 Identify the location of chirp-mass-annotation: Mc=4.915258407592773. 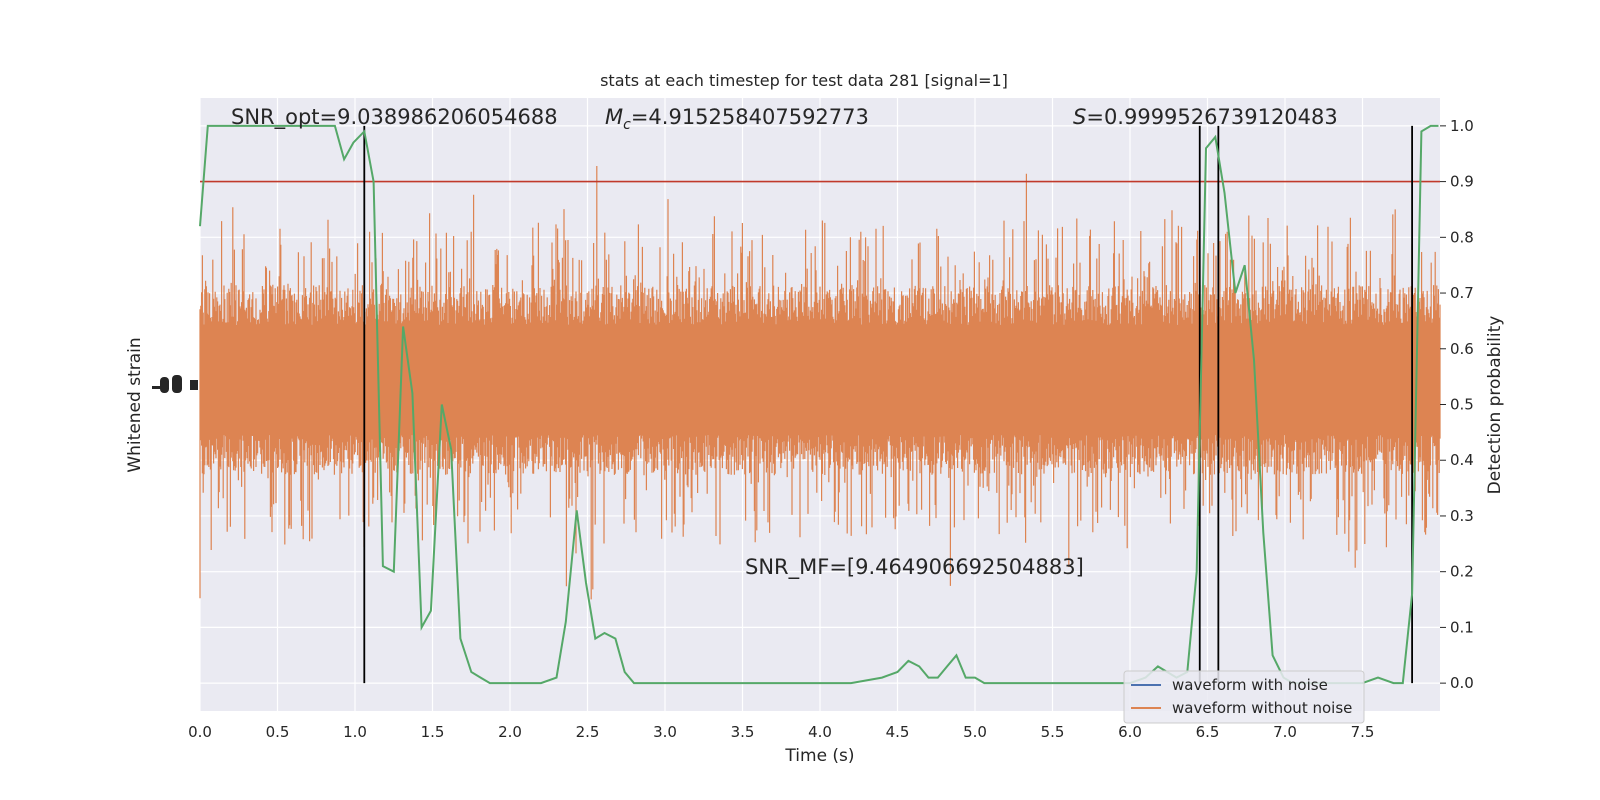
(737, 119).